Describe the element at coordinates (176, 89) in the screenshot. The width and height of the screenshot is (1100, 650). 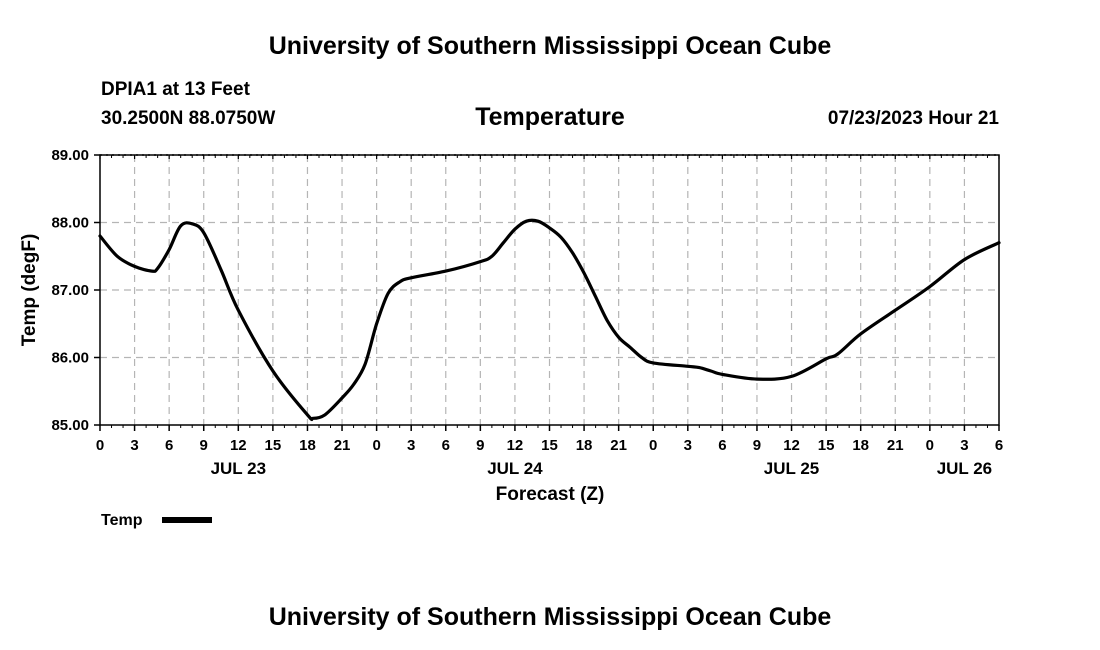
I see `station-label: DPIA1 at 13 Feet` at that location.